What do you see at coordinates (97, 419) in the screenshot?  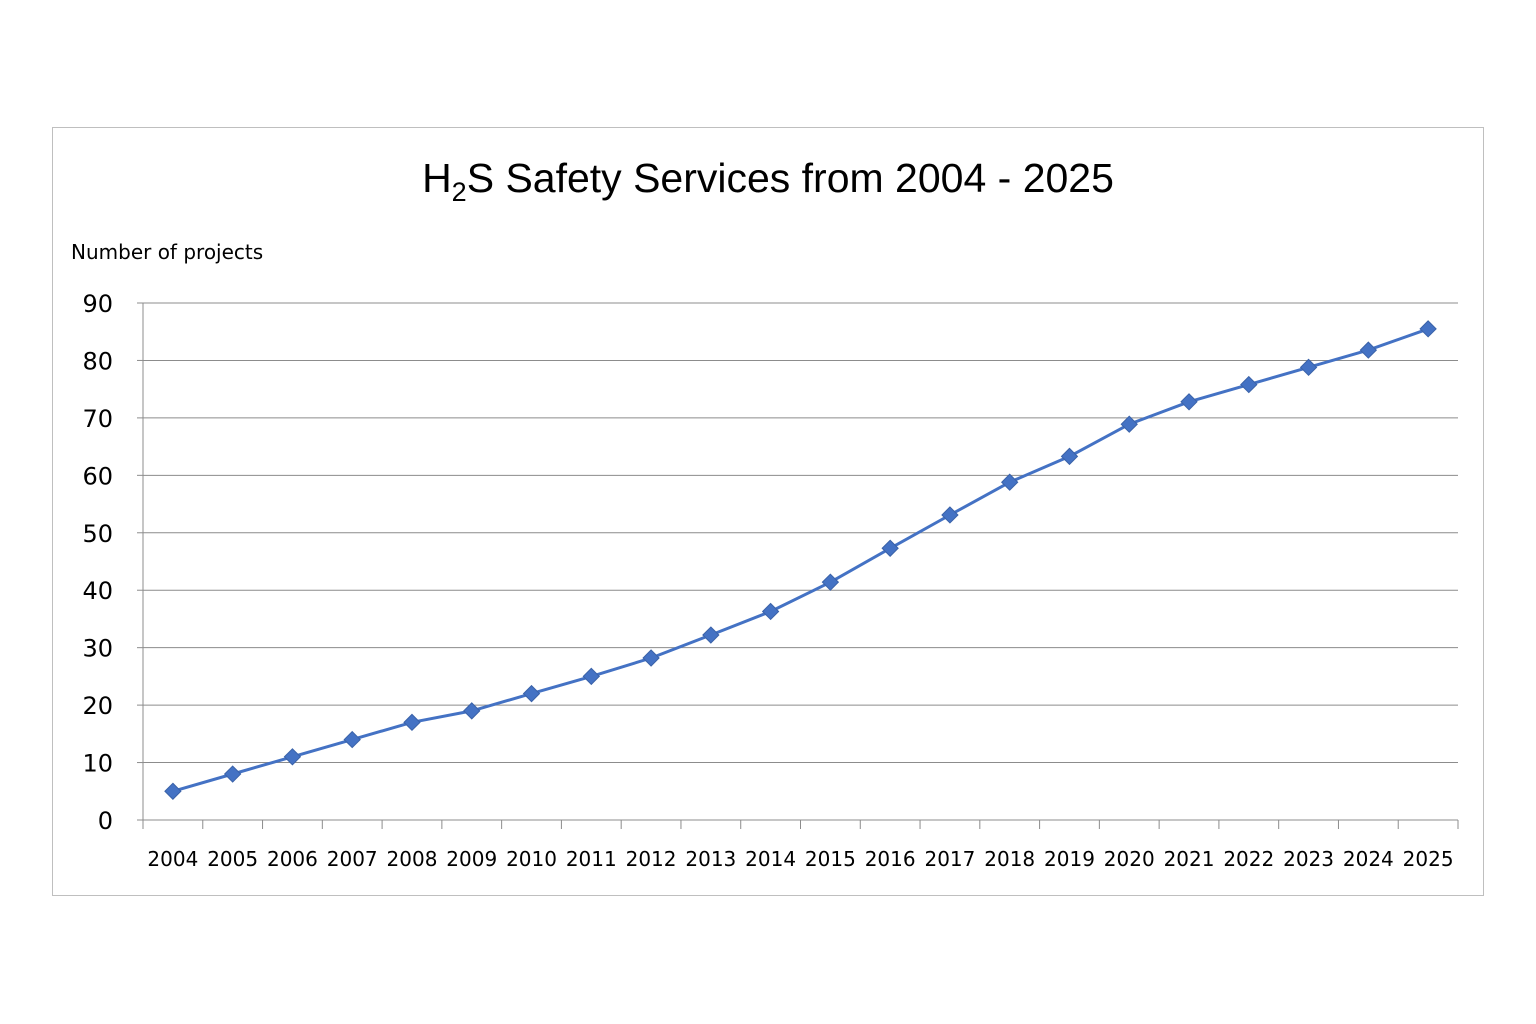 I see `y-tick-label: 70` at bounding box center [97, 419].